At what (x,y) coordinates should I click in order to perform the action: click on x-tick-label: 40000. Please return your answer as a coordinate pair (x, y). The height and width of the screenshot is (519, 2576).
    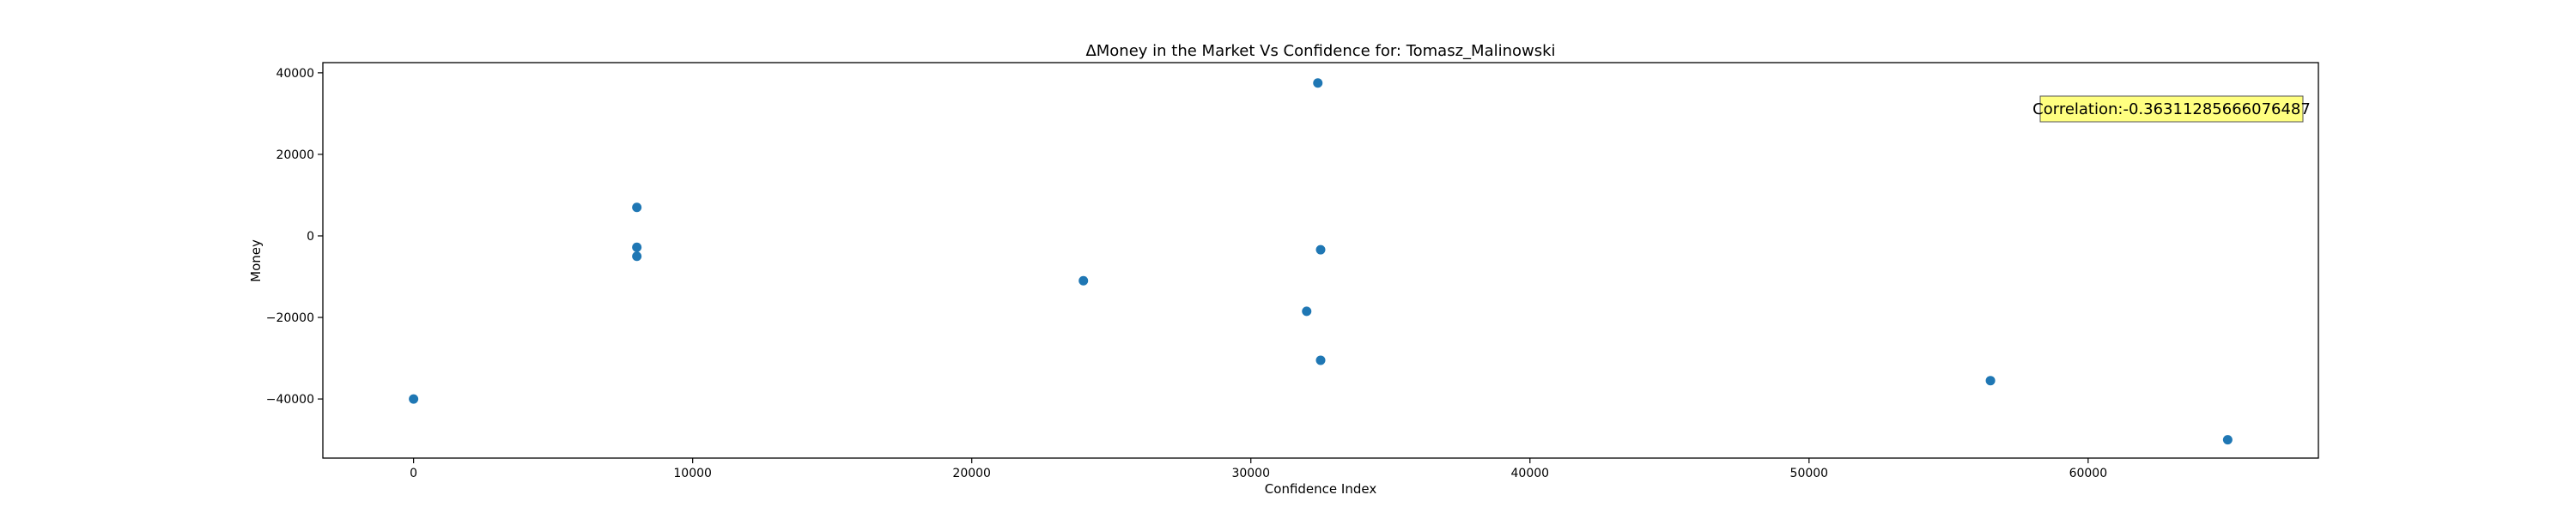
    Looking at the image, I should click on (1530, 473).